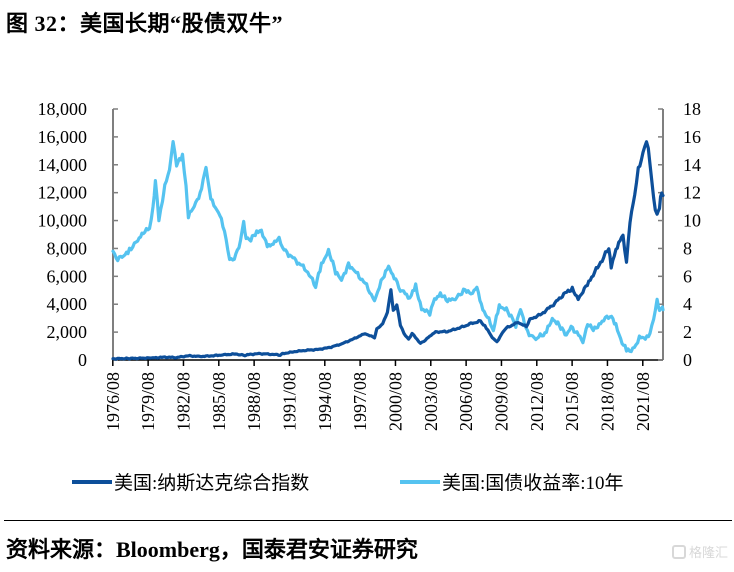 This screenshot has width=734, height=572. I want to click on left-axis-tick-label: 18,000, so click(63, 109).